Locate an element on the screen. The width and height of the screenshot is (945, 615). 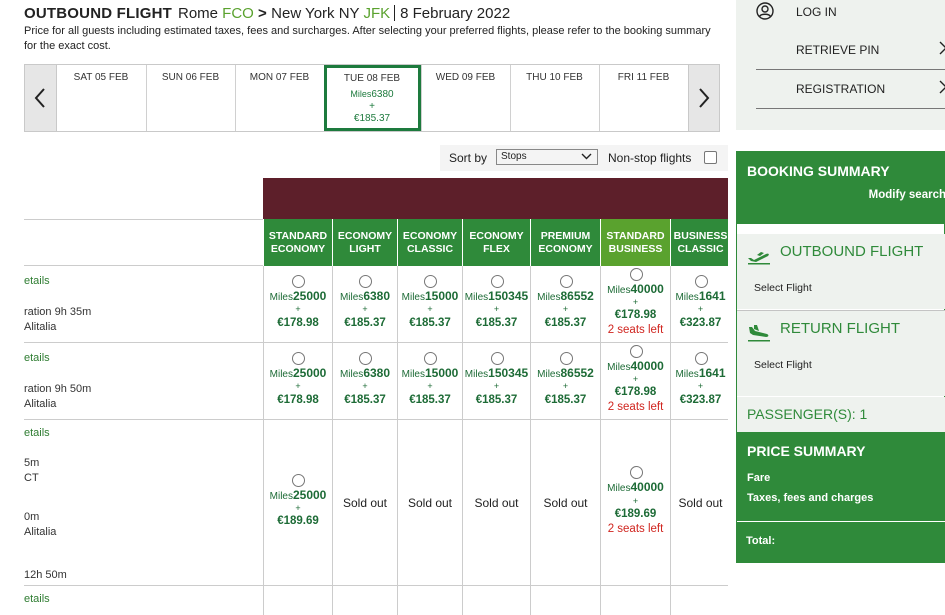
flight-info-line: 0m is located at coordinates (32, 517).